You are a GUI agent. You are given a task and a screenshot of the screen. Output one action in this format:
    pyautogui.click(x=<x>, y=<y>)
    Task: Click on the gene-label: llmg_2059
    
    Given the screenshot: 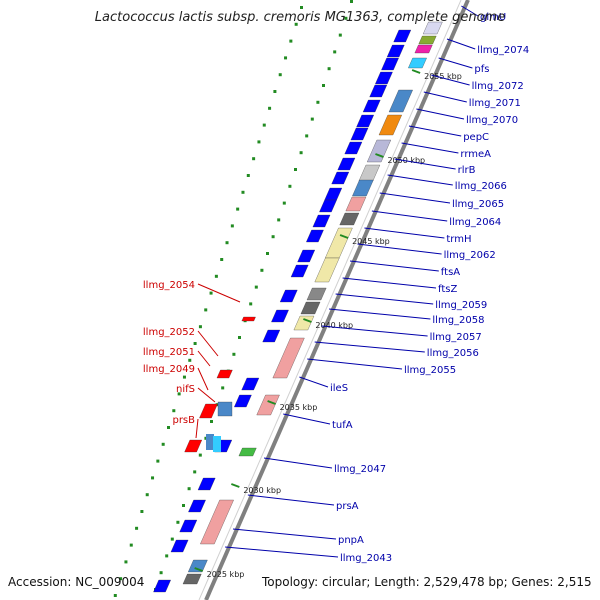 What is the action you would take?
    pyautogui.click(x=461, y=305)
    